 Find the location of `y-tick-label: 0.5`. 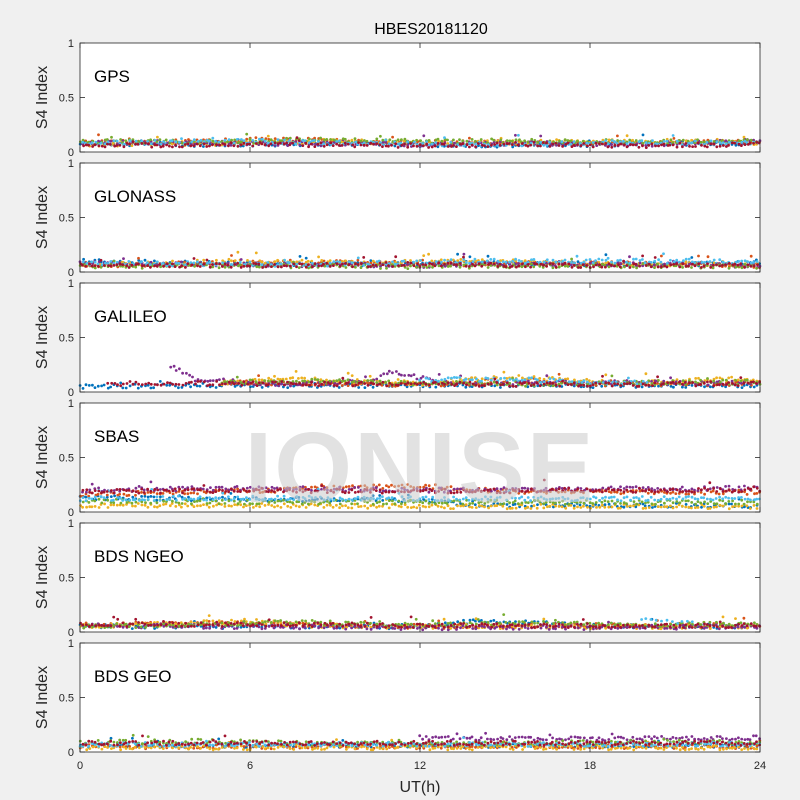

y-tick-label: 0.5 is located at coordinates (66, 99).